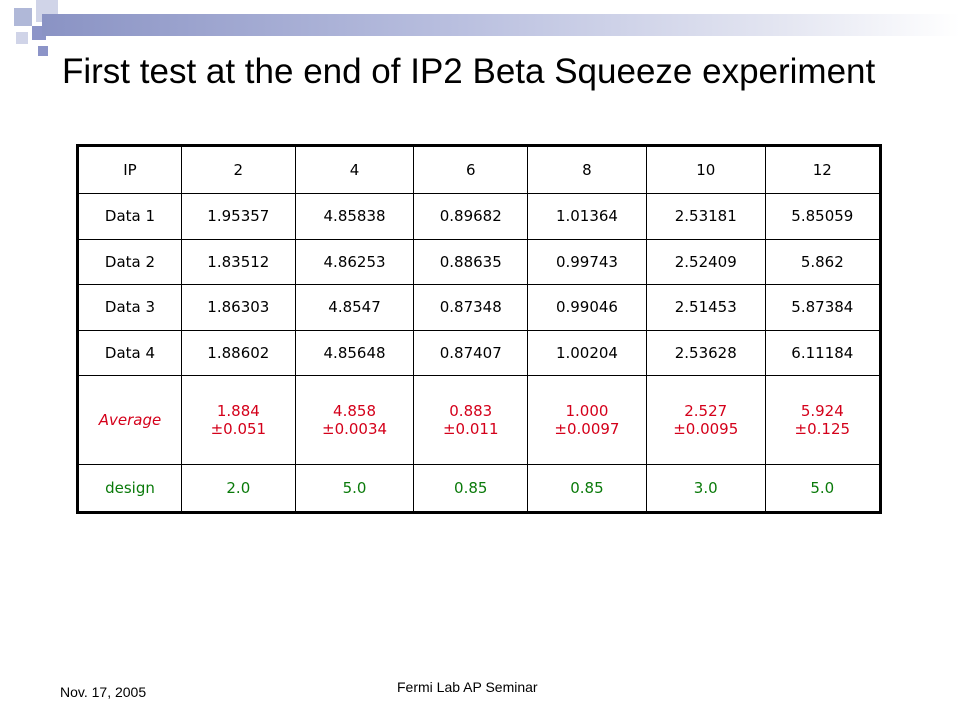  Describe the element at coordinates (823, 169) in the screenshot. I see `header-cell: 12` at that location.